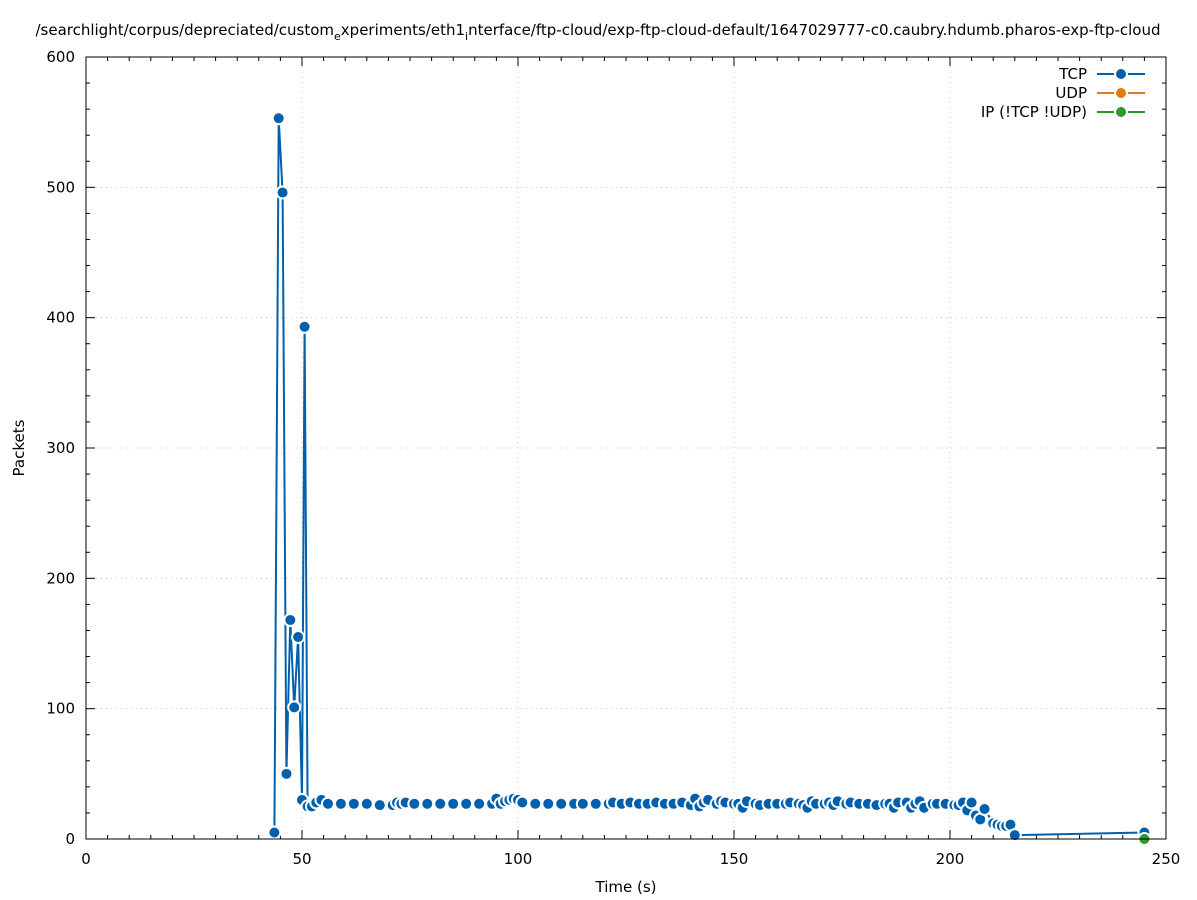 Image resolution: width=1197 pixels, height=900 pixels. Describe the element at coordinates (60, 318) in the screenshot. I see `y-tick-label: 400` at that location.